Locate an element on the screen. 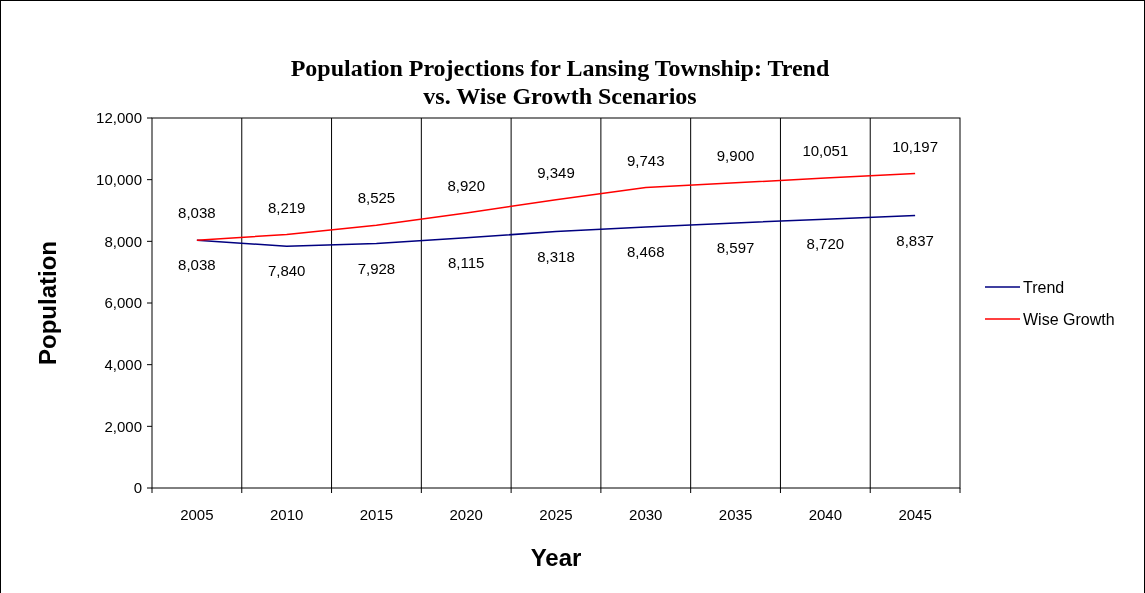 This screenshot has width=1145, height=593. data-label: 8,720 is located at coordinates (825, 244).